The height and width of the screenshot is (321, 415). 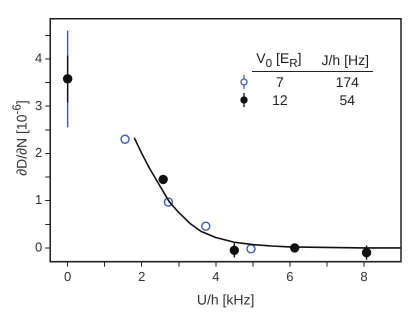 What do you see at coordinates (142, 276) in the screenshot?
I see `x-tick-label: 2` at bounding box center [142, 276].